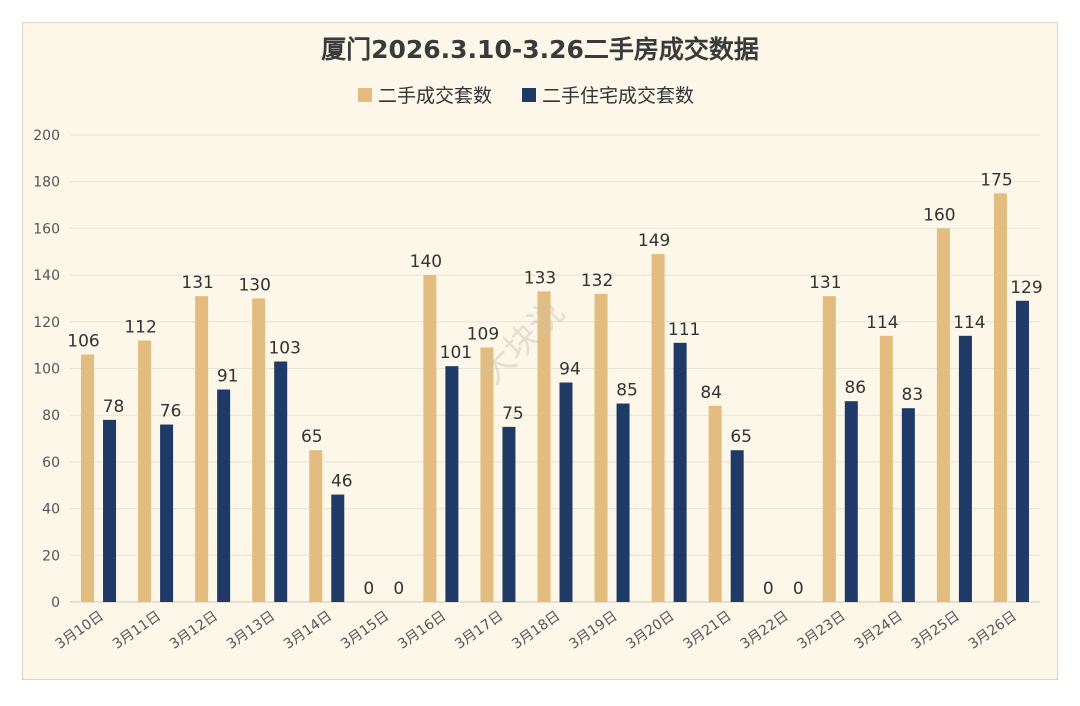  What do you see at coordinates (46, 136) in the screenshot?
I see `y-tick-label: 200` at bounding box center [46, 136].